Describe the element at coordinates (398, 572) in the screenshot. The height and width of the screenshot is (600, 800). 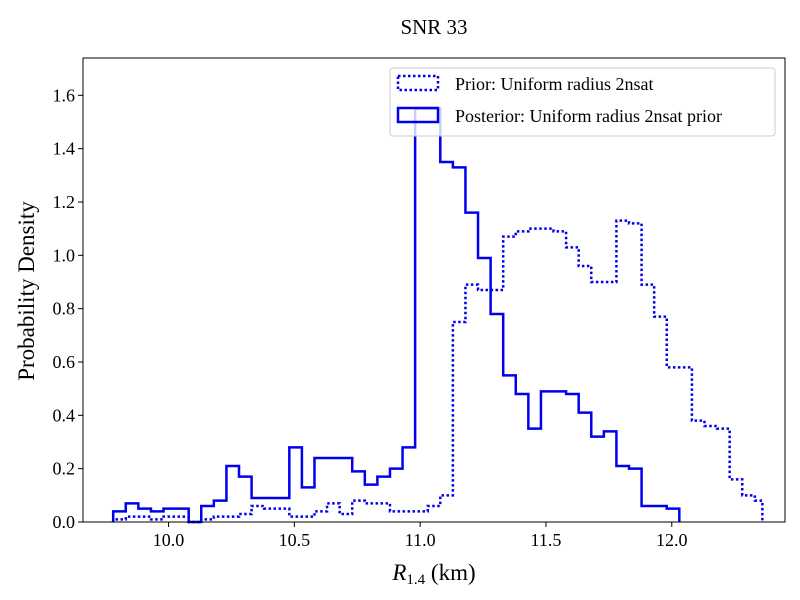
I see `x-axis-label-symbol: R` at that location.